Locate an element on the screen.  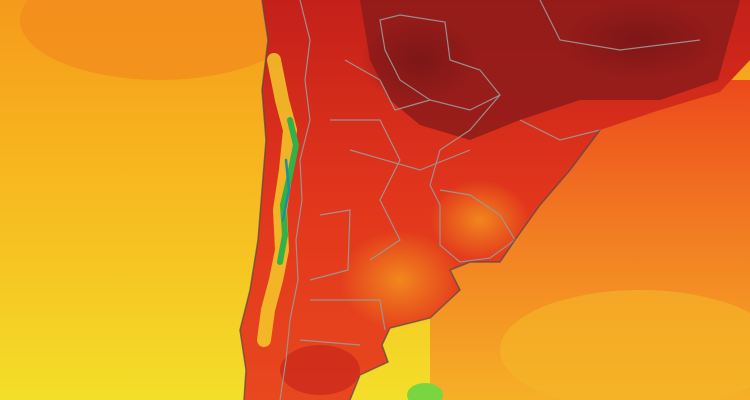
andes-cool-band is located at coordinates (277, 200).